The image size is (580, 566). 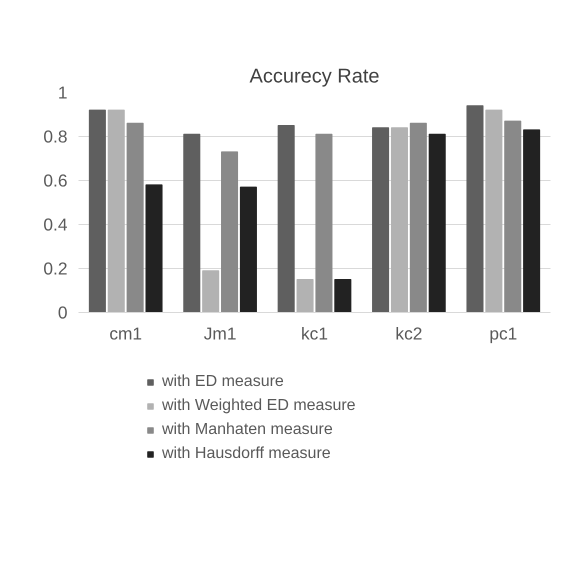 What do you see at coordinates (220, 334) in the screenshot?
I see `x-tick-label: Jm1` at bounding box center [220, 334].